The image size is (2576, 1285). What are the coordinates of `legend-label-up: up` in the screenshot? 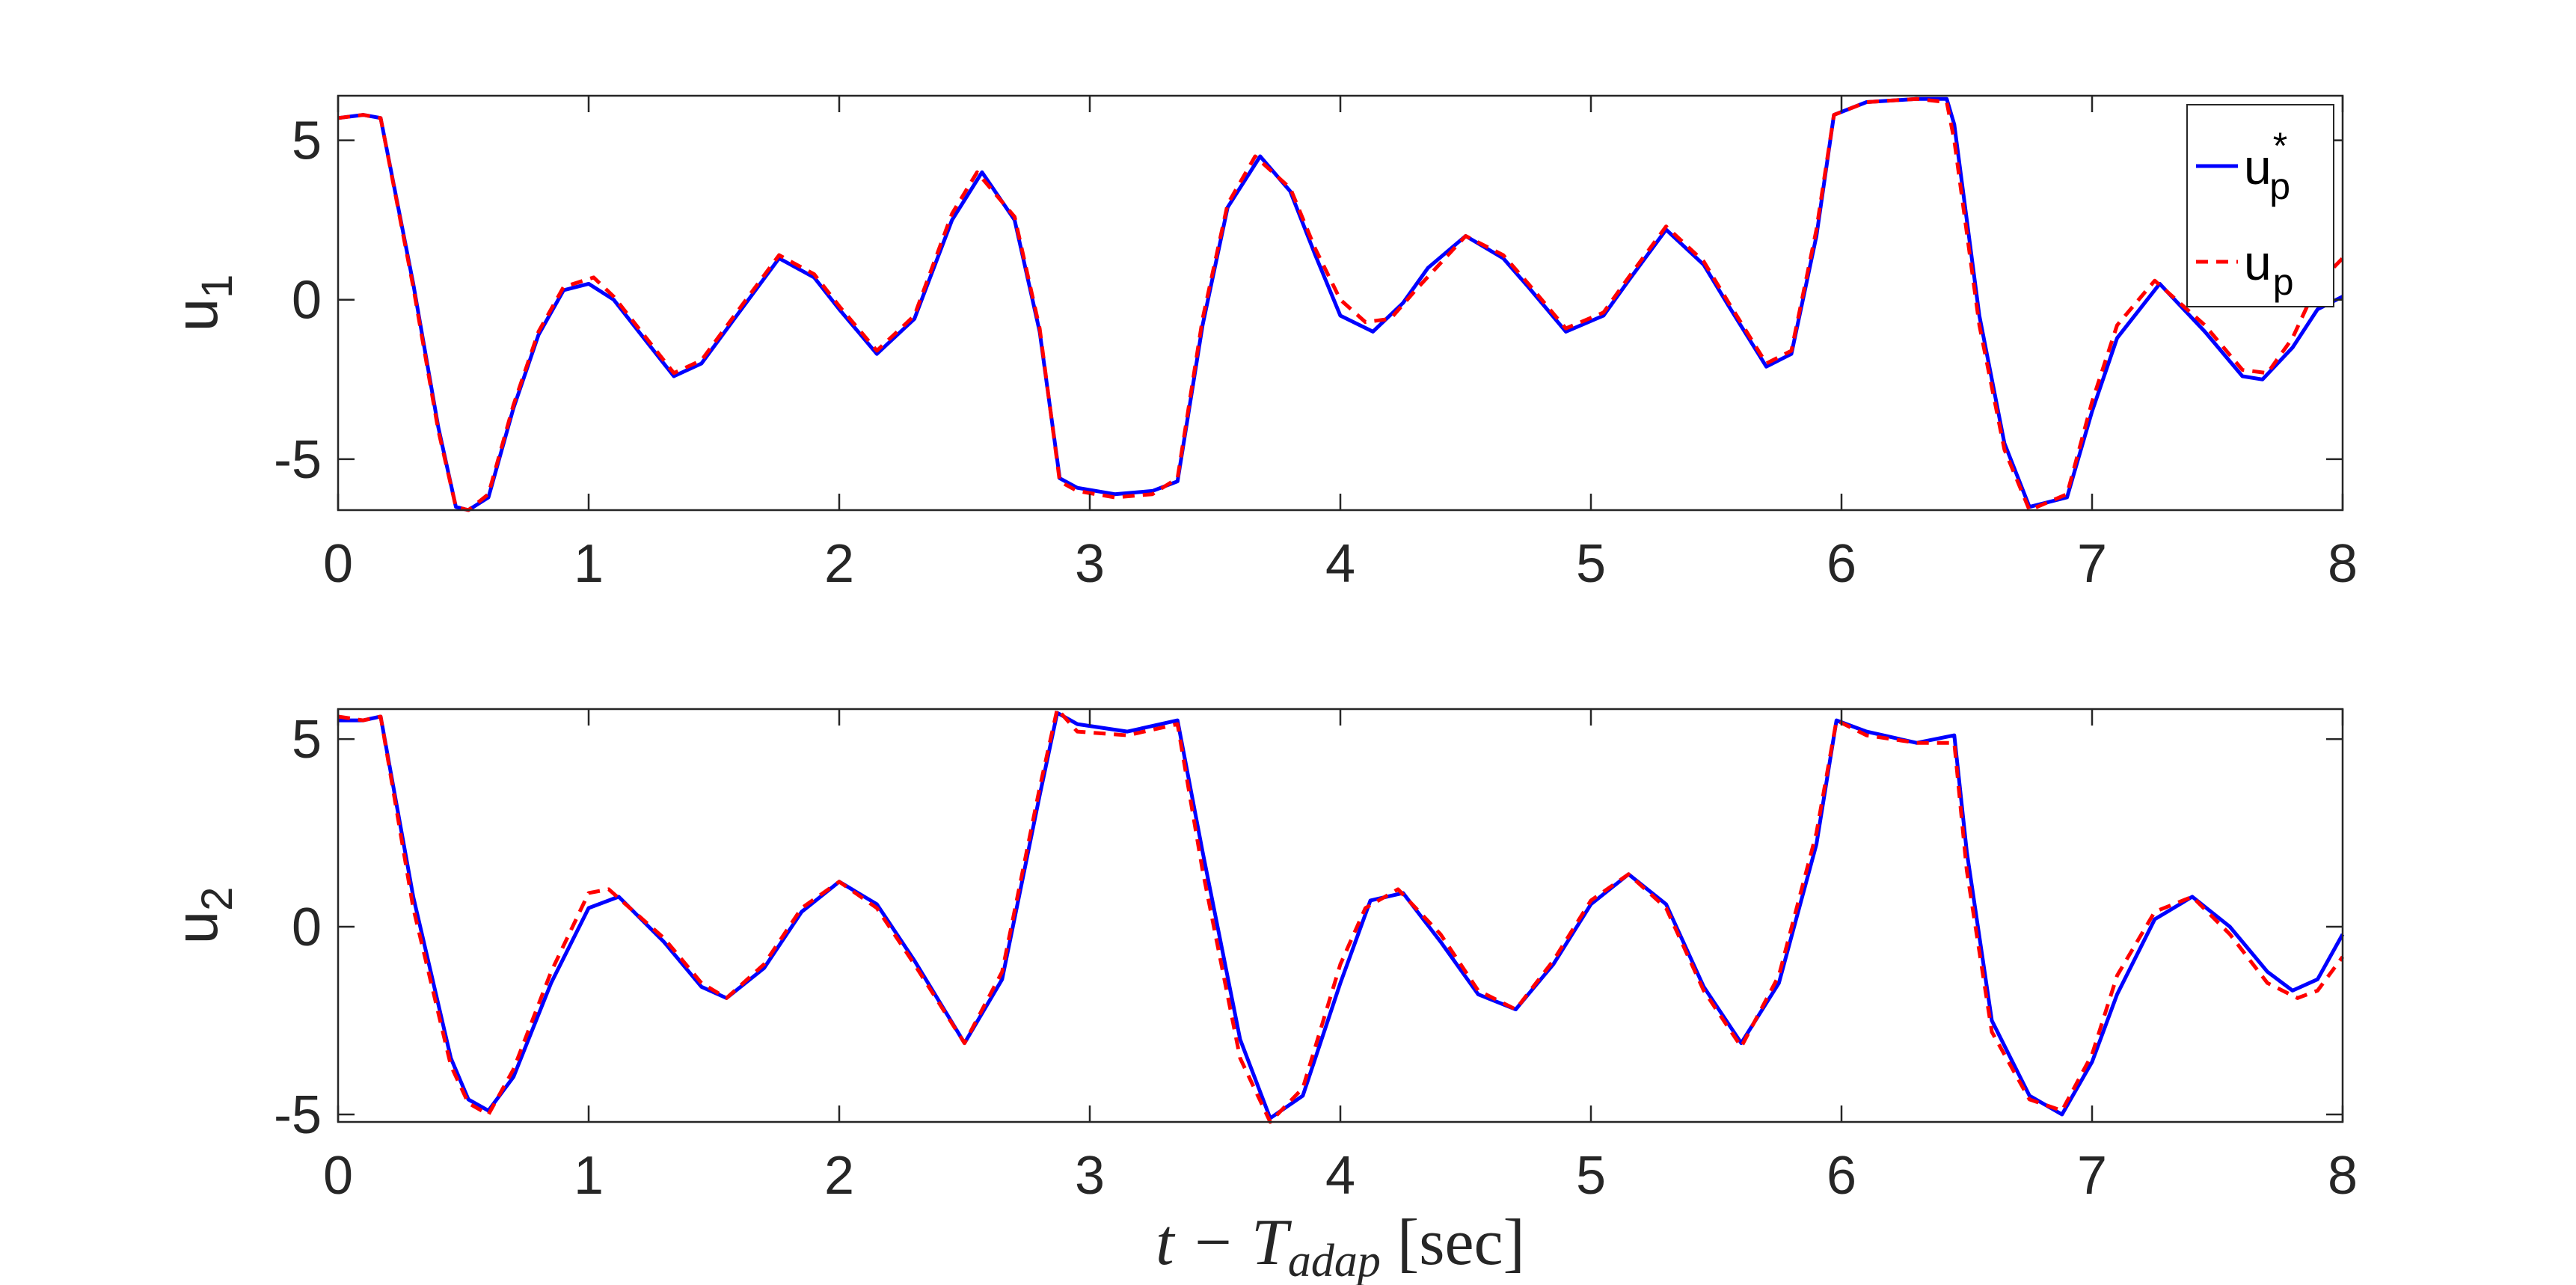 It's located at (2269, 269).